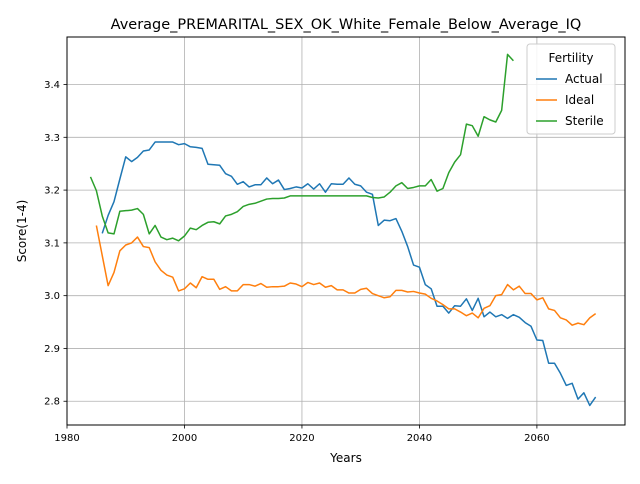 The width and height of the screenshot is (640, 484). I want to click on legend-label-actual: Actual, so click(584, 79).